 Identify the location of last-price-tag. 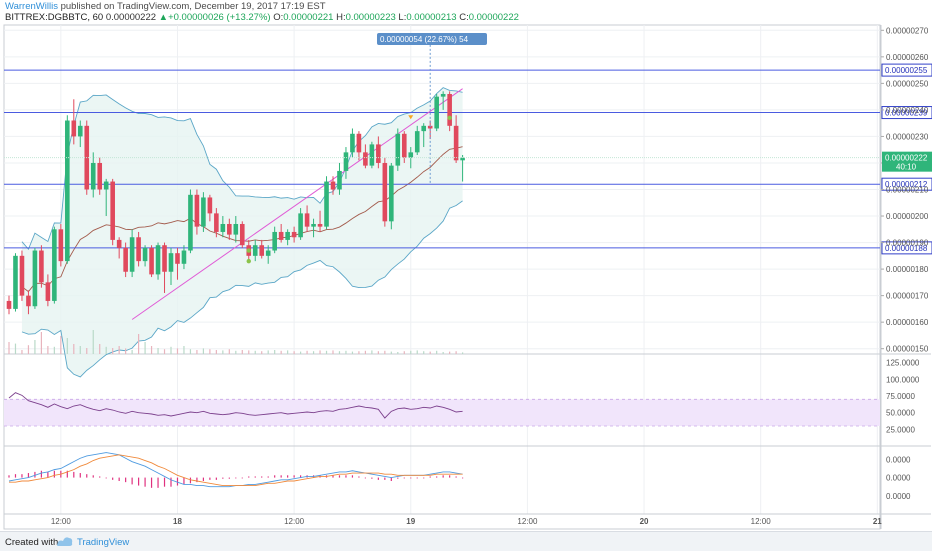
(907, 161).